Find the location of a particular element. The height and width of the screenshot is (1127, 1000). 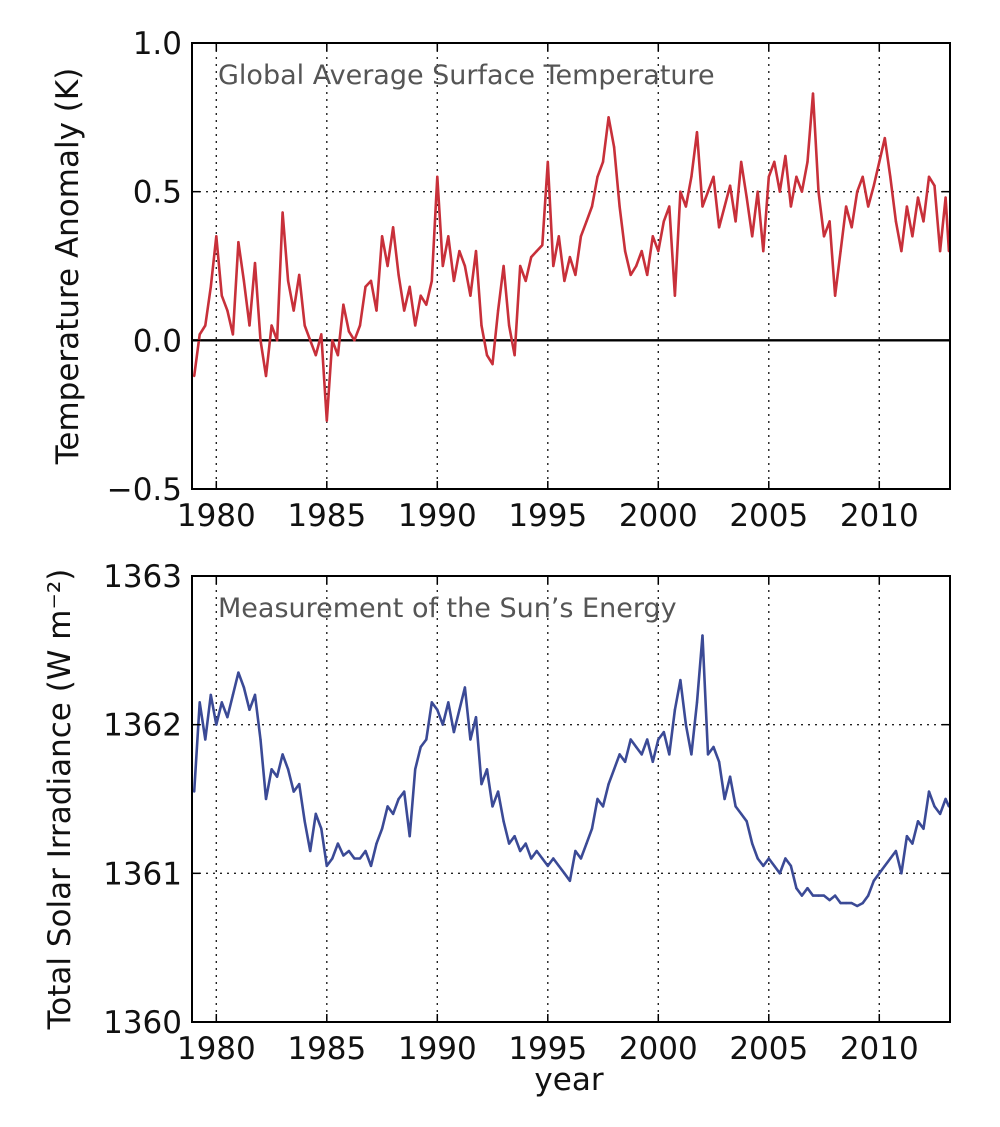

panel-title: Global Average Surface Temperature is located at coordinates (466, 75).